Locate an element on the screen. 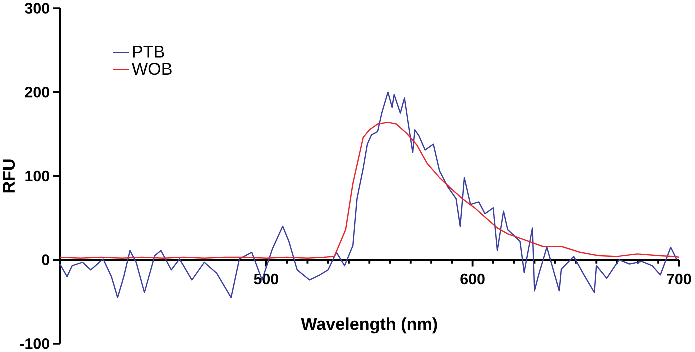 The width and height of the screenshot is (695, 352). x-tick-label: 600 is located at coordinates (472, 279).